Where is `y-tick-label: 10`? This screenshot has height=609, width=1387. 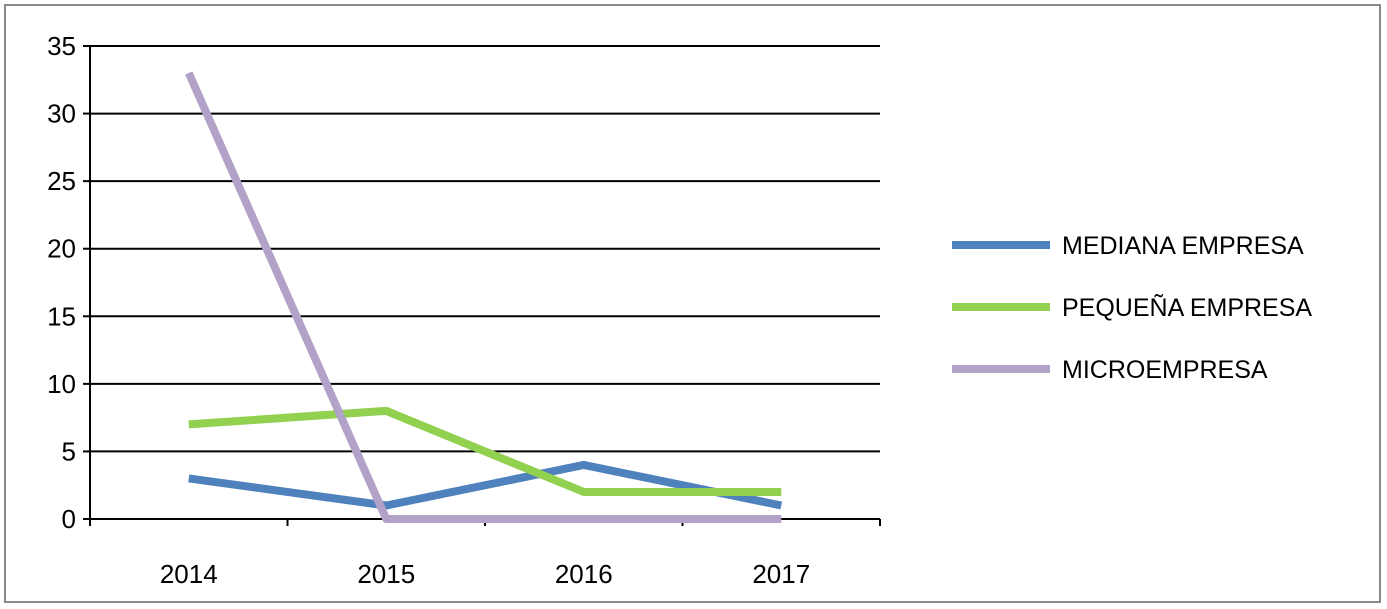 y-tick-label: 10 is located at coordinates (61, 384).